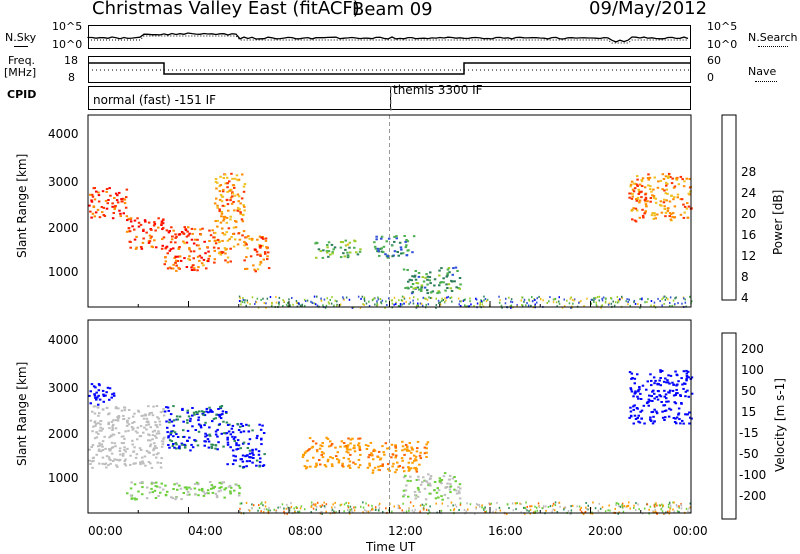 The width and height of the screenshot is (800, 554). I want to click on power-ytick-4000: 4000, so click(63, 134).